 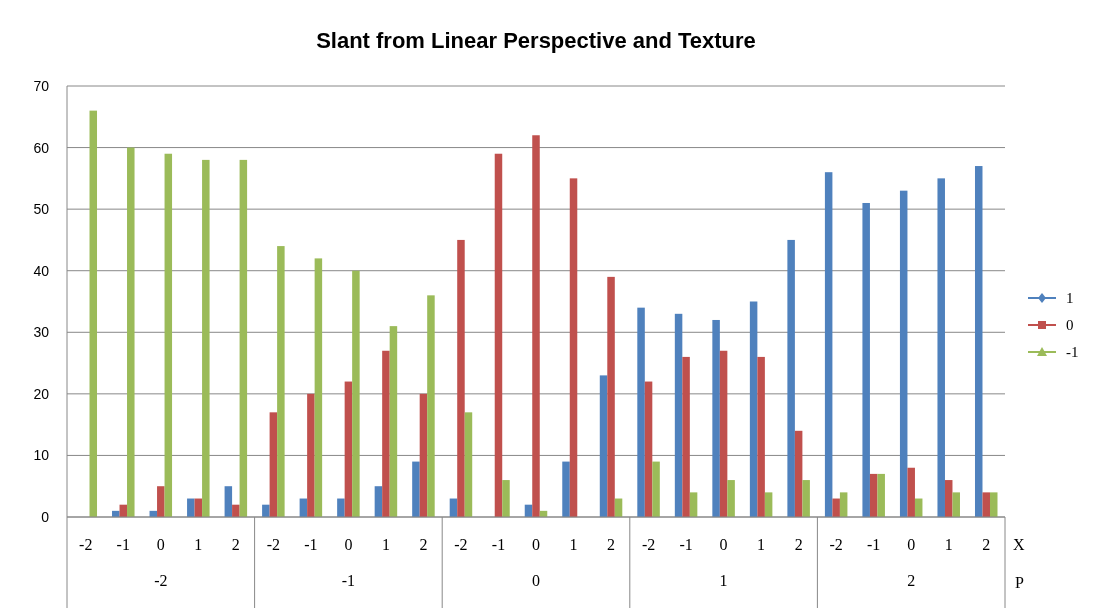 I want to click on chart-title: Slant from Linear Perspective and Texture, so click(x=536, y=40).